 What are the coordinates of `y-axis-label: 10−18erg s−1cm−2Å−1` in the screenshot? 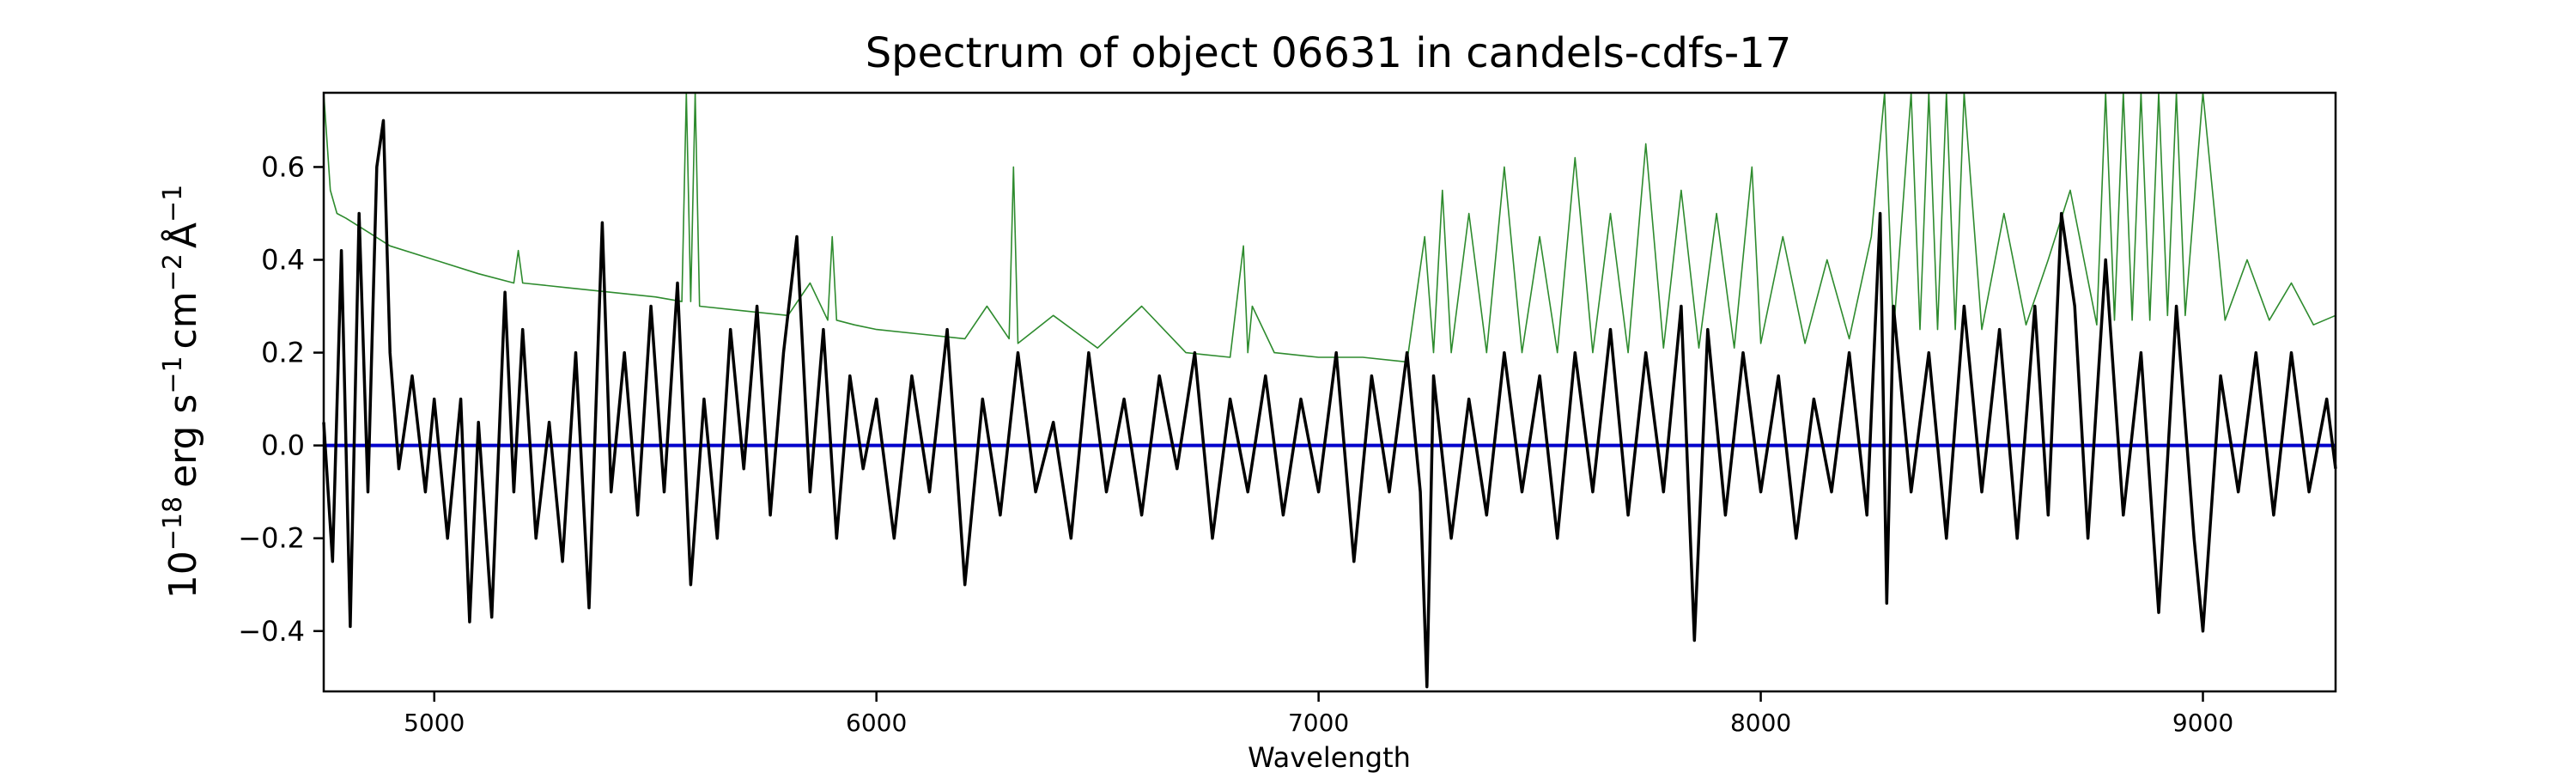 It's located at (182, 392).